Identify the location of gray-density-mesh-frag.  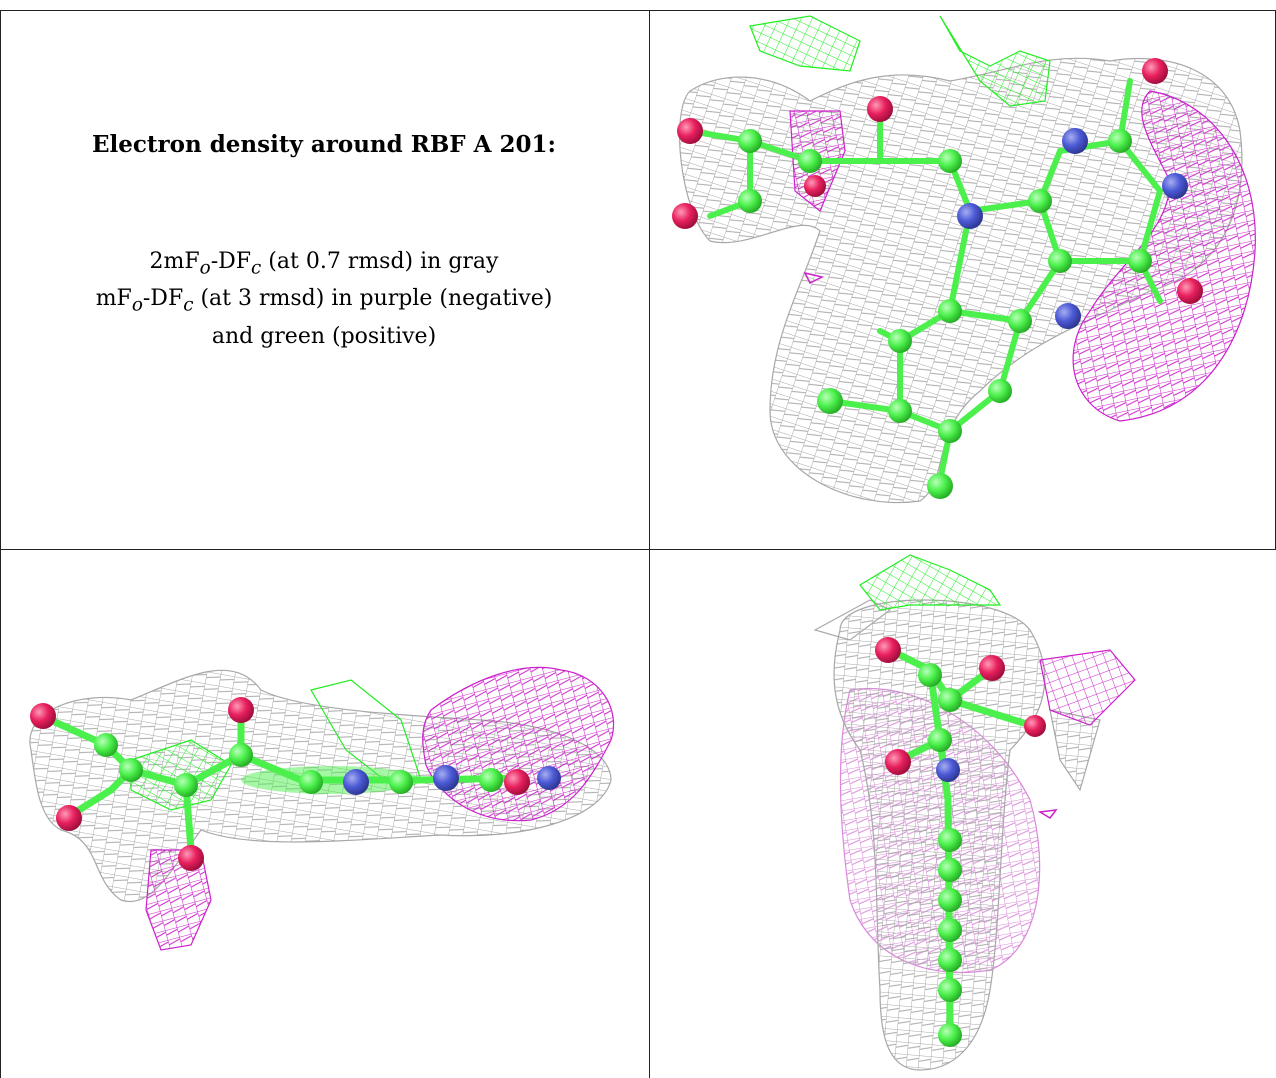
(852, 620).